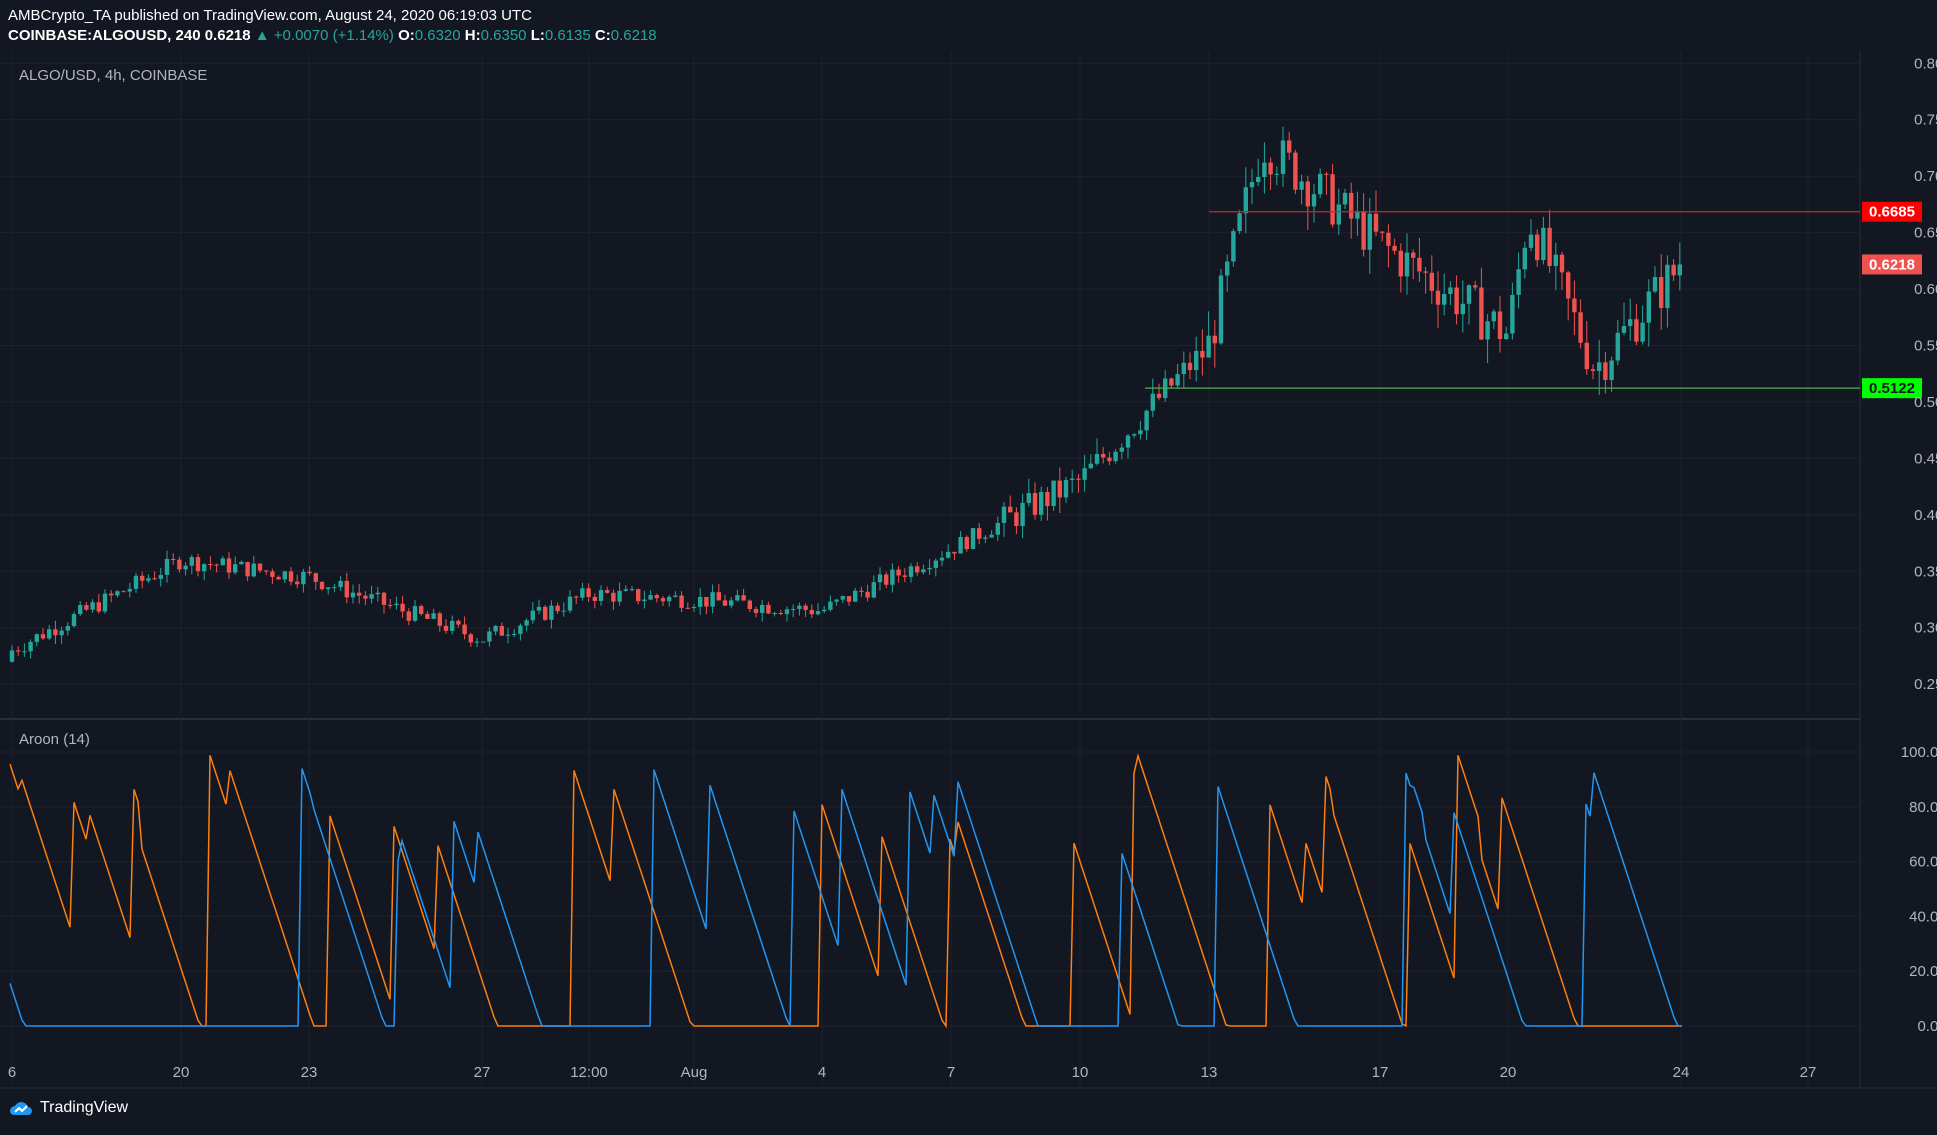 The height and width of the screenshot is (1135, 1937). Describe the element at coordinates (602, 35) in the screenshot. I see `close-label: C:` at that location.